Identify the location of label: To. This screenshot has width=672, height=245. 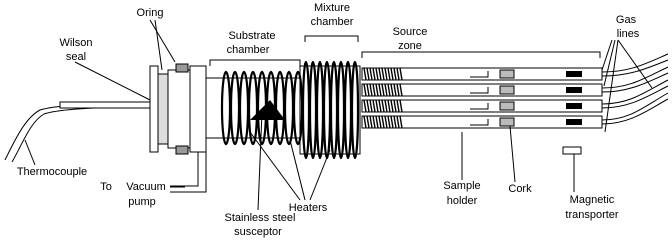
(106, 187).